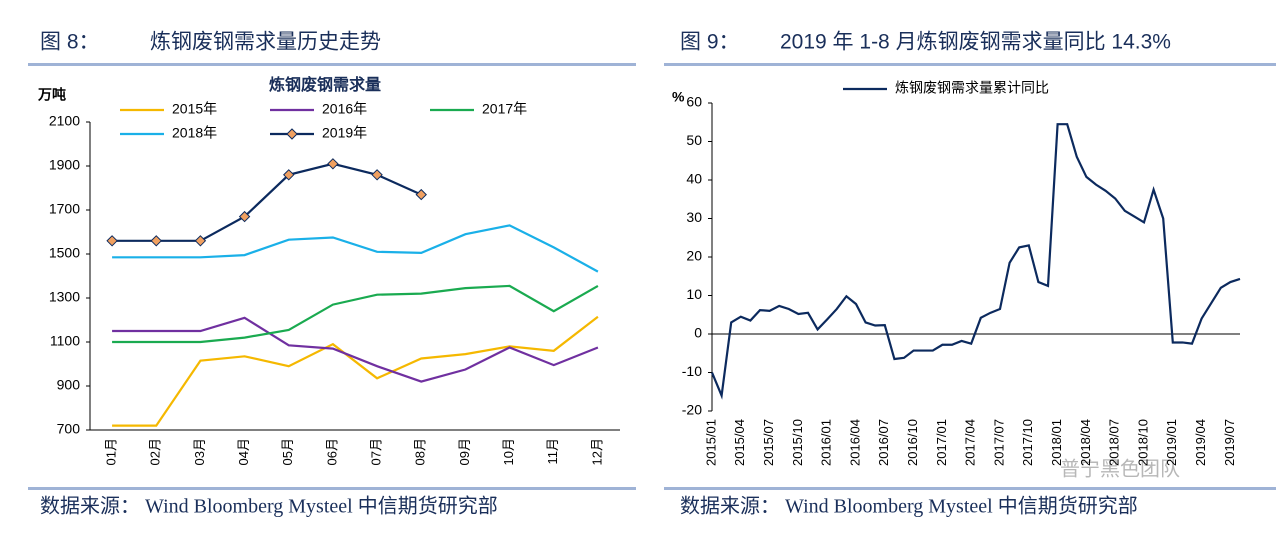  What do you see at coordinates (710, 442) in the screenshot?
I see `x-tick-label: 2015/01` at bounding box center [710, 442].